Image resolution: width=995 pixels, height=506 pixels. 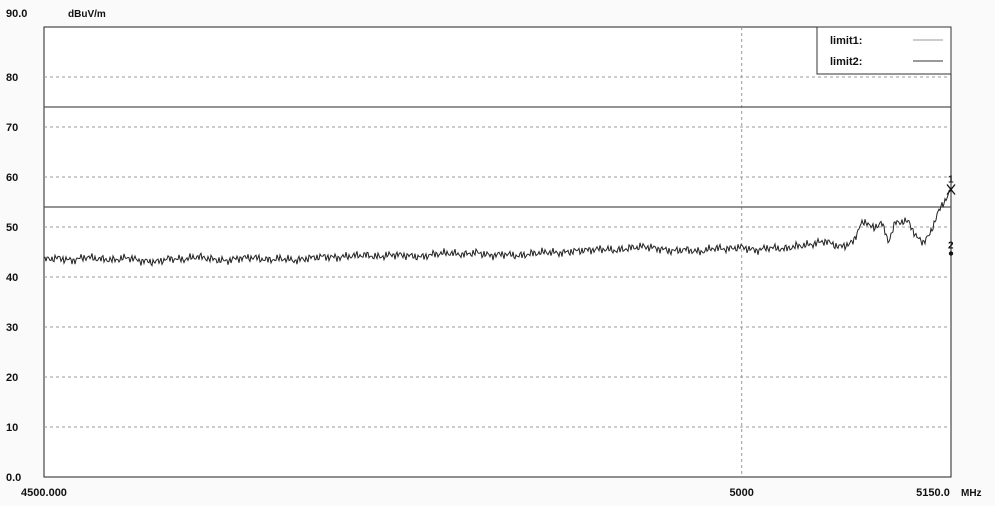 I want to click on y-tick-label: 70, so click(x=12, y=128).